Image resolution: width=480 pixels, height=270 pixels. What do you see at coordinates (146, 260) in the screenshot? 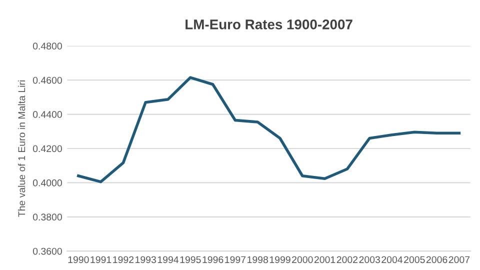
I see `x-tick-label: 1993` at bounding box center [146, 260].